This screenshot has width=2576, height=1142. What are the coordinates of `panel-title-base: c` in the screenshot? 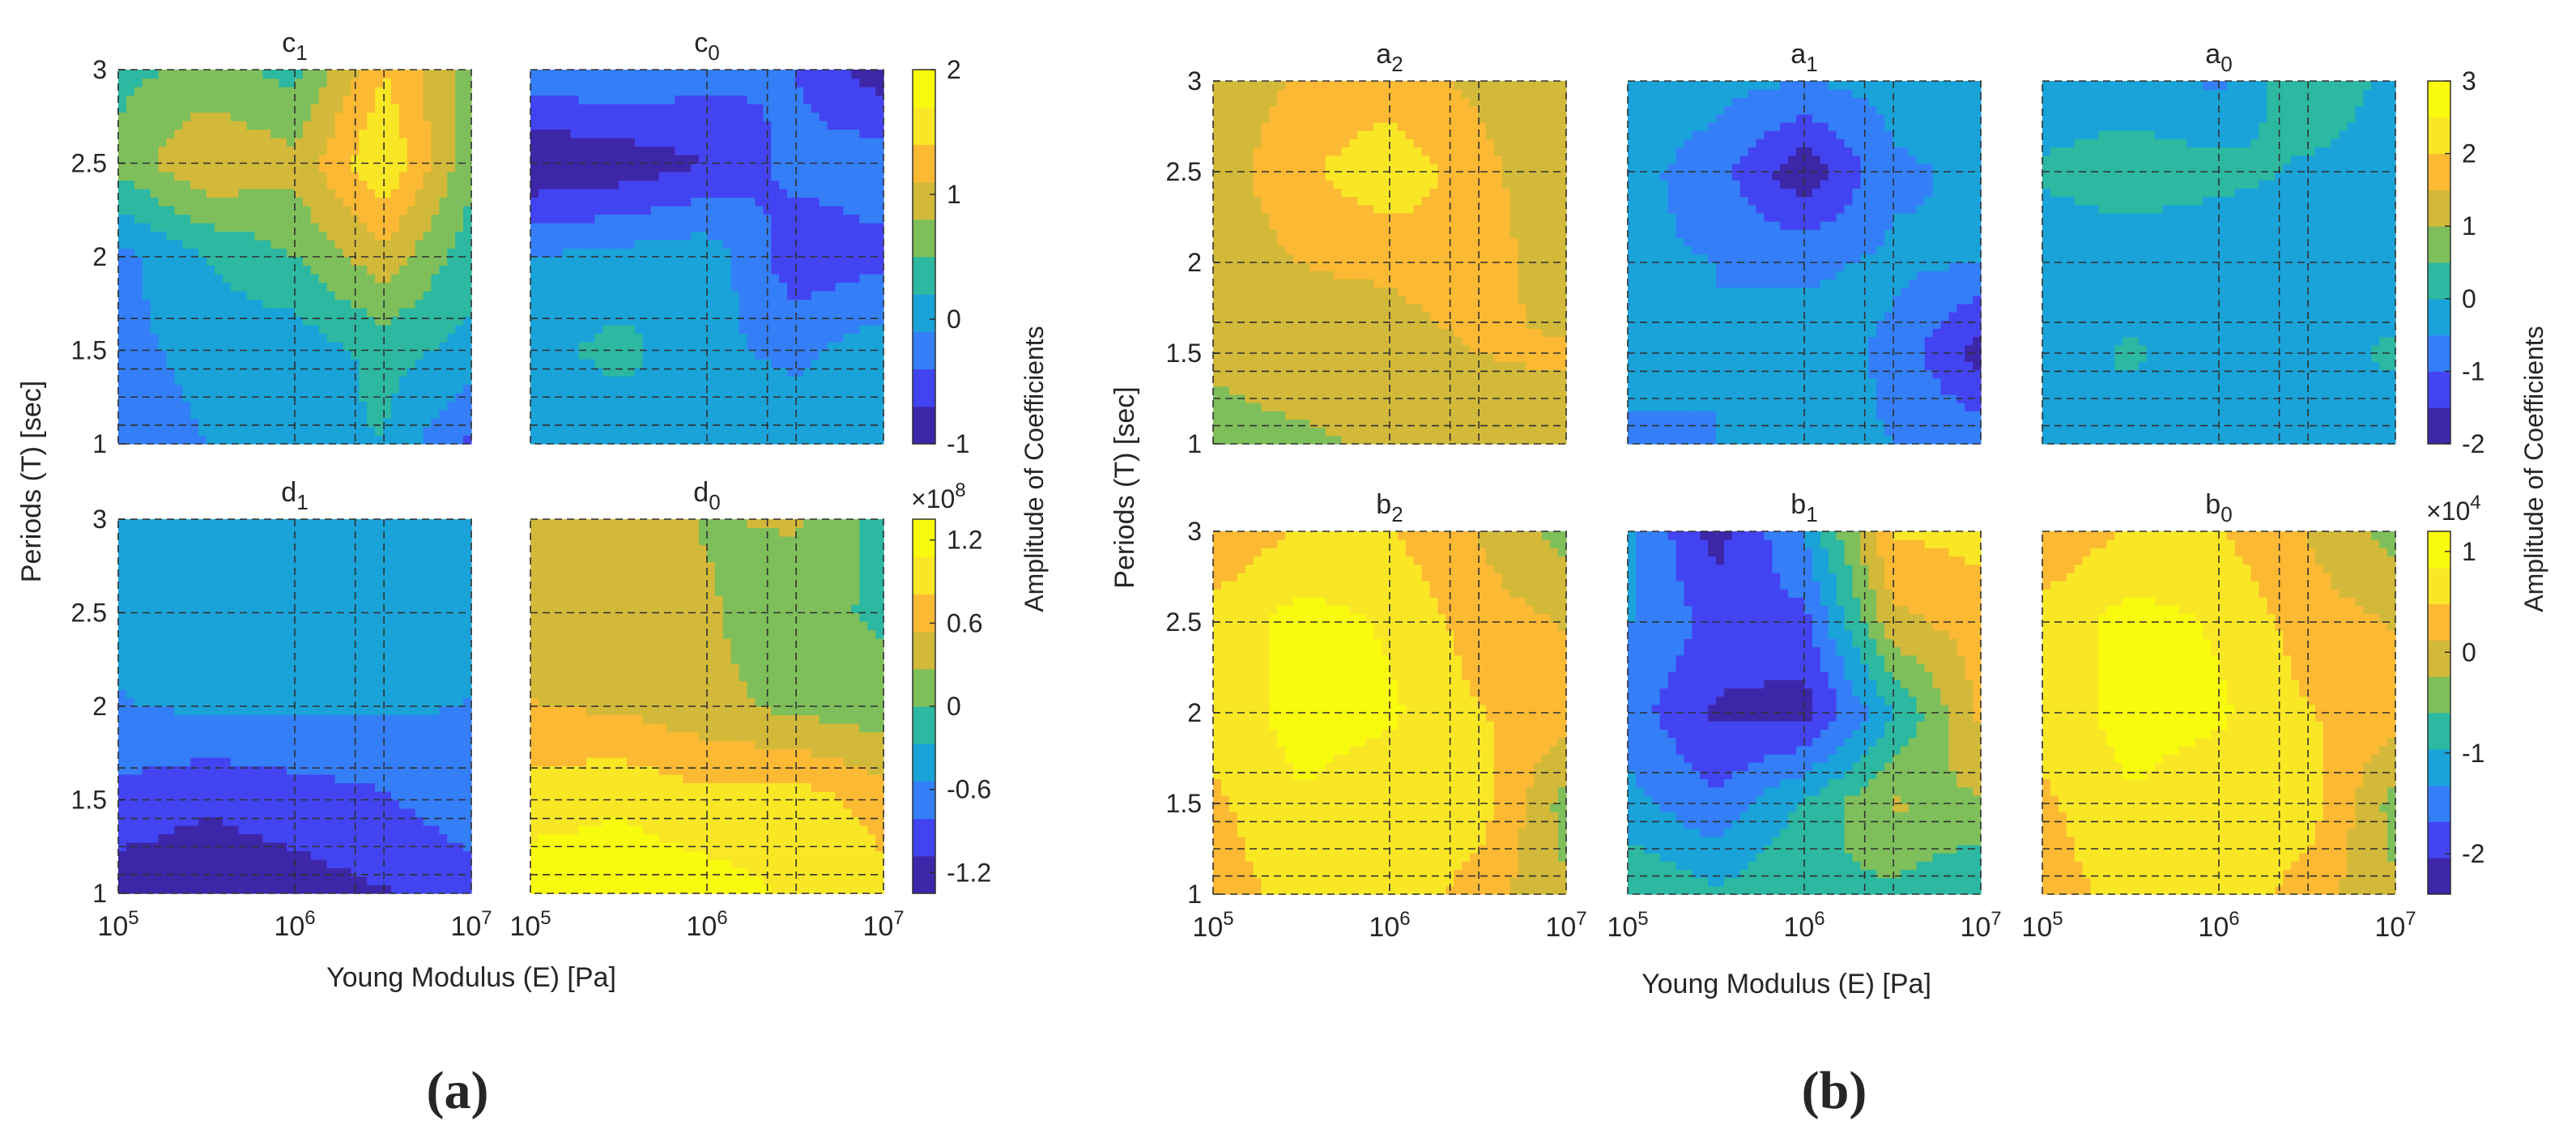 It's located at (701, 43).